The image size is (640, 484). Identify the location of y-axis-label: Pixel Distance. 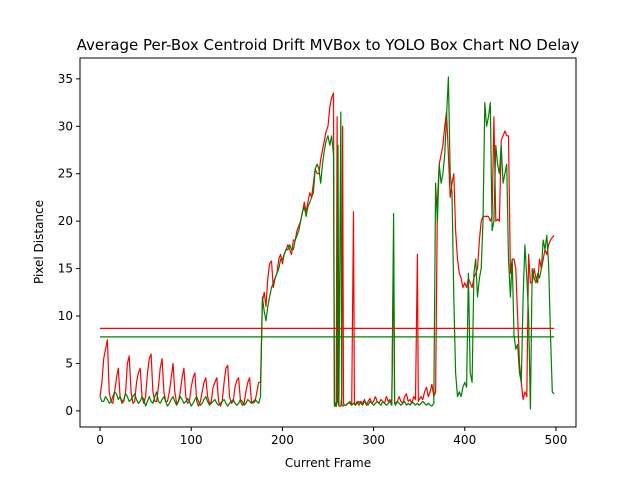
(39, 242).